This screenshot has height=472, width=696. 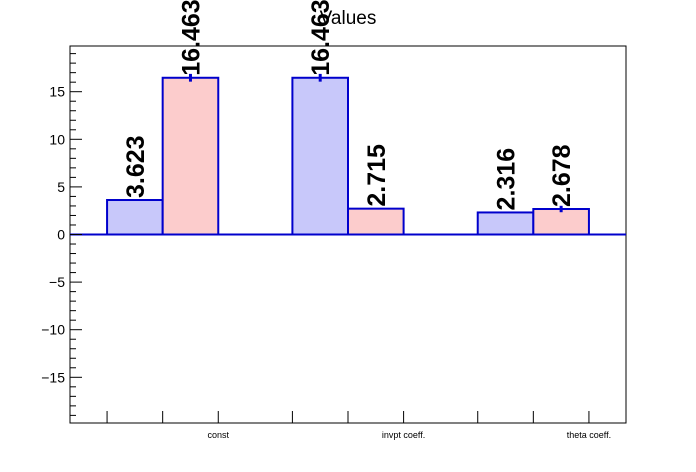 I want to click on y-tick-label: 0, so click(x=61, y=235).